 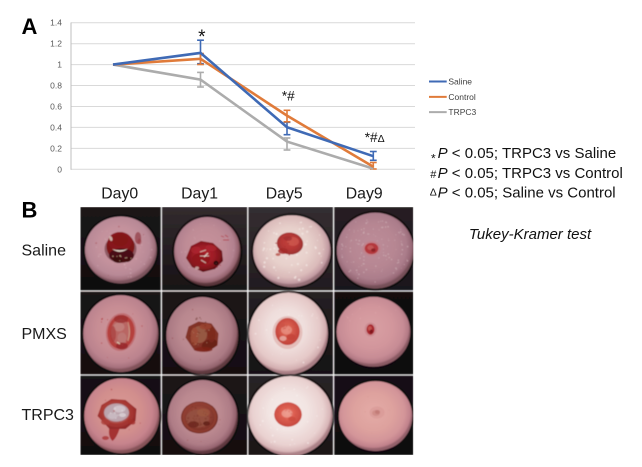 What do you see at coordinates (375, 137) in the screenshot?
I see `svg-text: *#Δ` at bounding box center [375, 137].